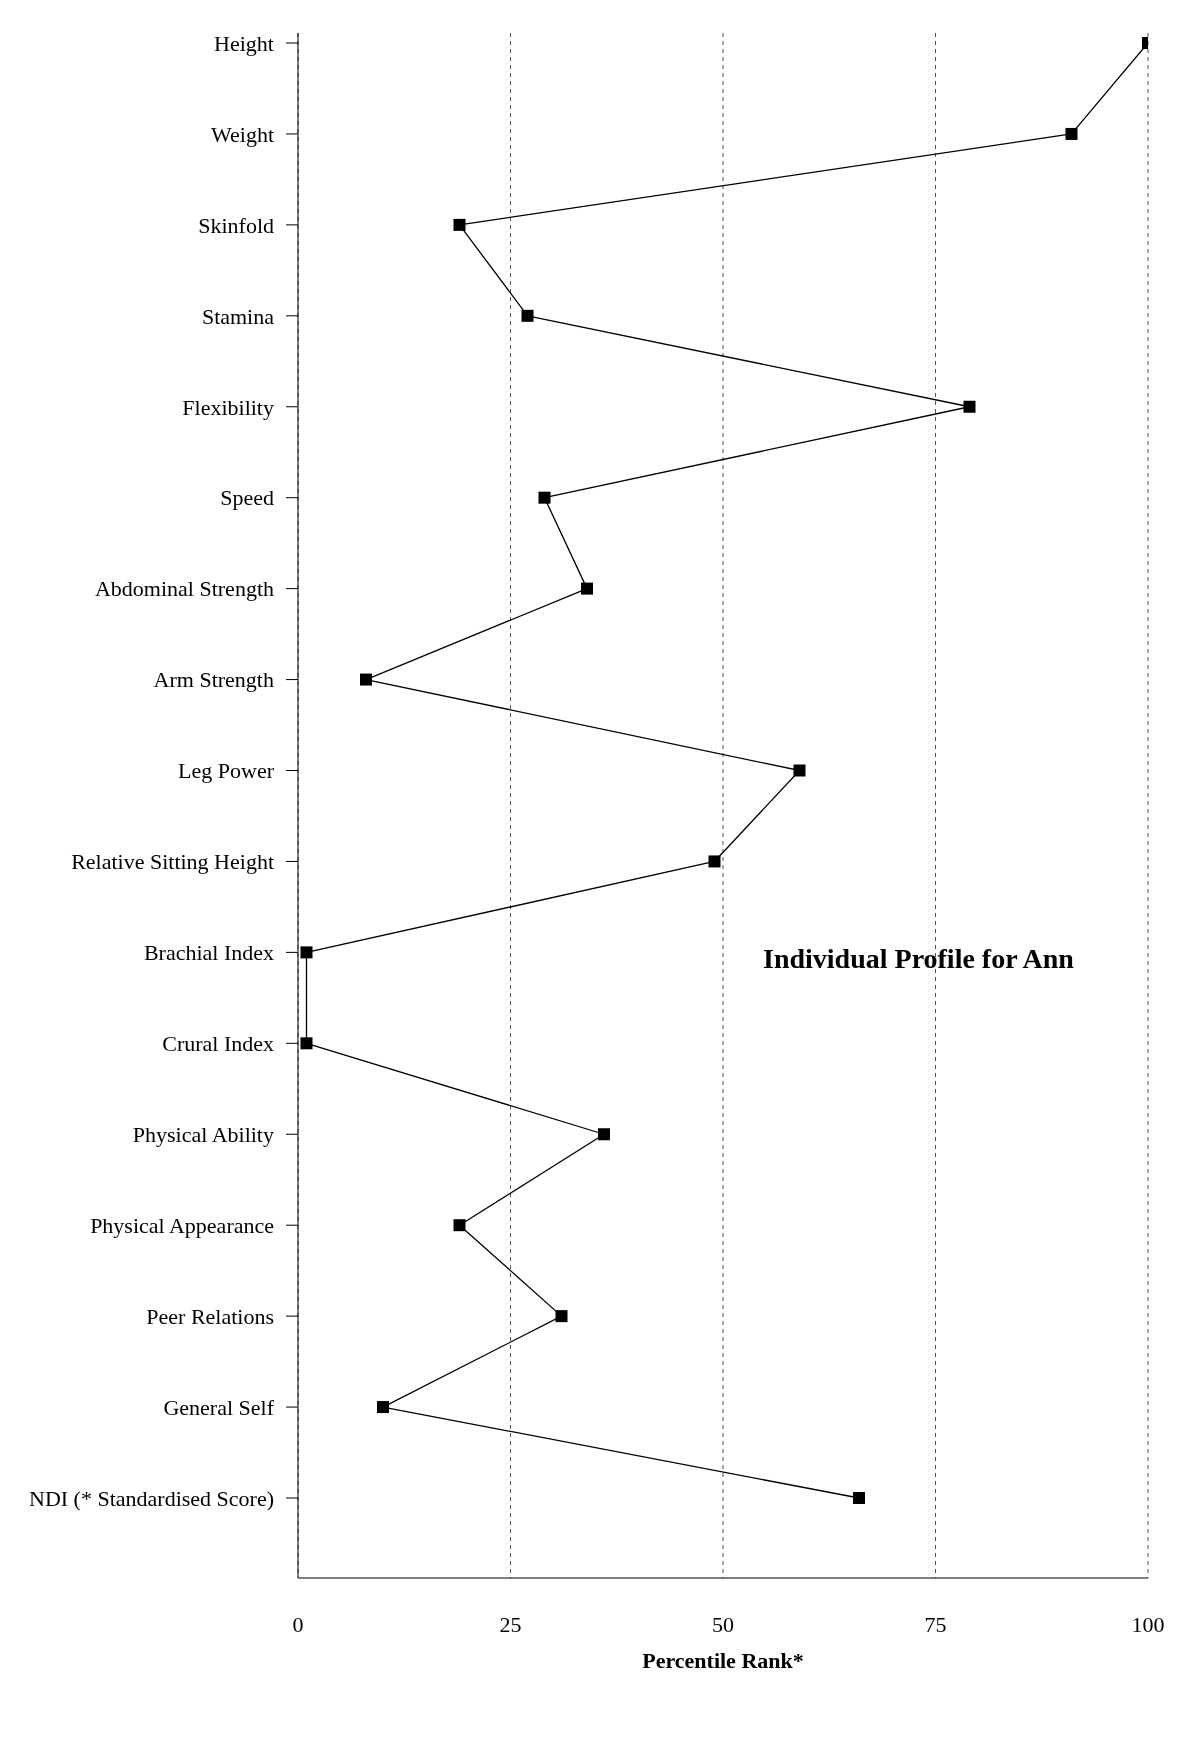 The height and width of the screenshot is (1751, 1202). I want to click on y-tick-label: Brachial Index, so click(208, 953).